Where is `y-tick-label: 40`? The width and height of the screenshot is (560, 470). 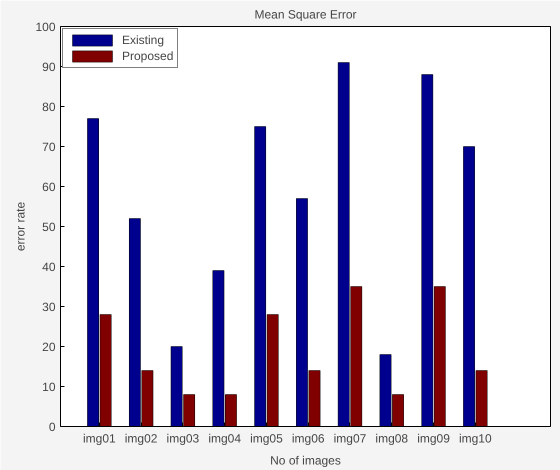 y-tick-label: 40 is located at coordinates (49, 267).